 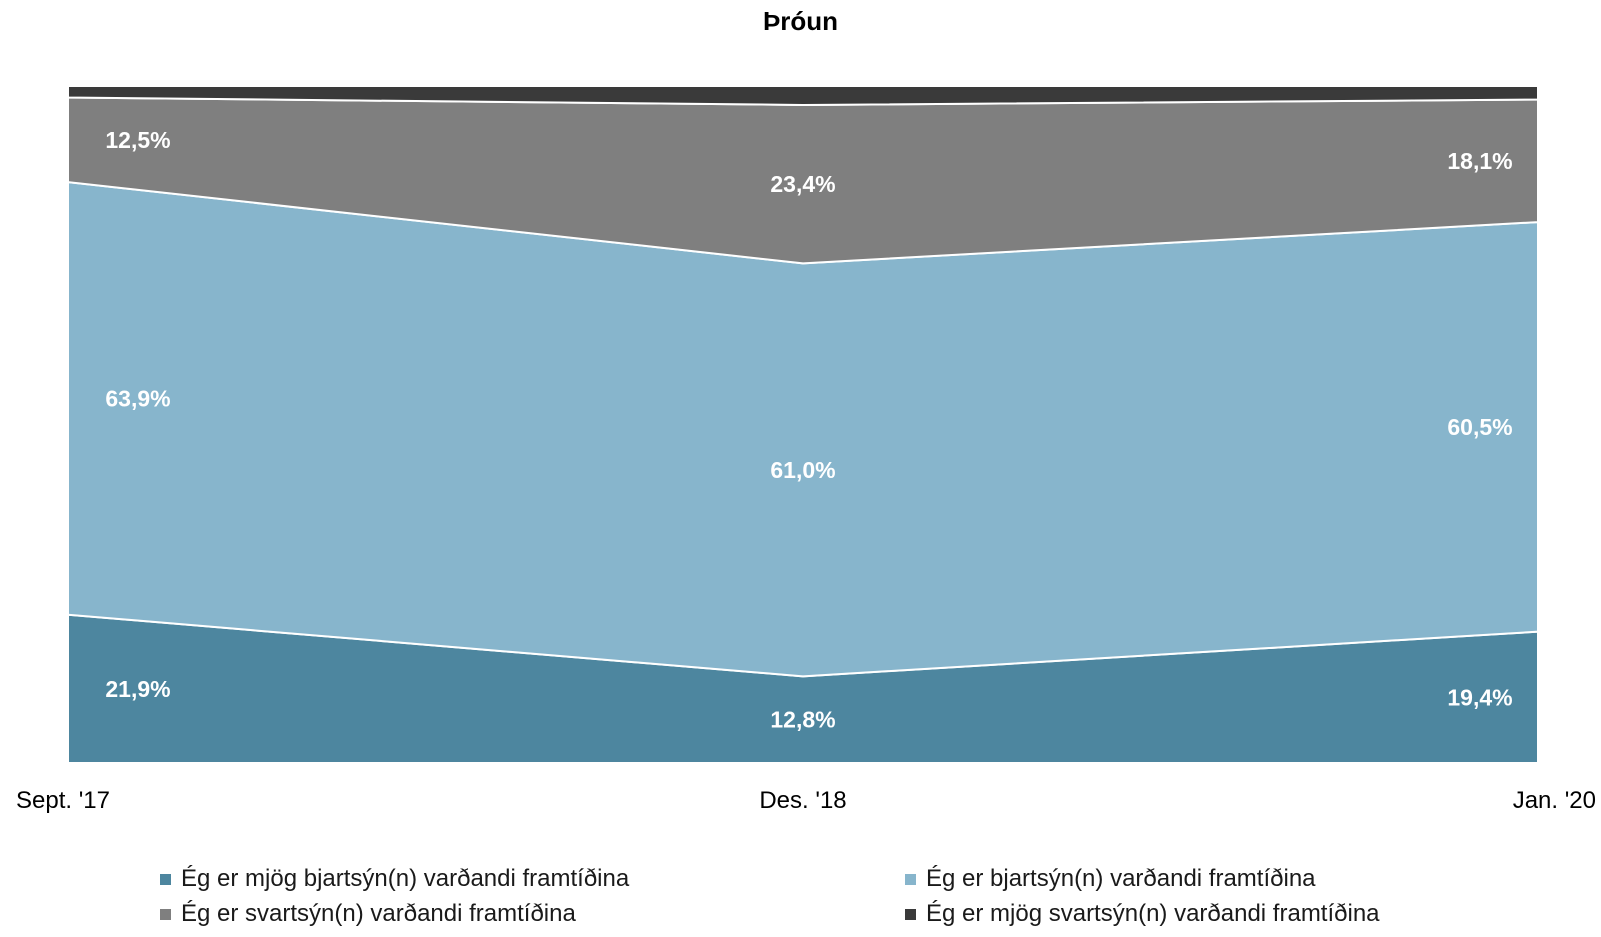 I want to click on data-label-series-2-1: 63,9%, so click(x=137, y=398).